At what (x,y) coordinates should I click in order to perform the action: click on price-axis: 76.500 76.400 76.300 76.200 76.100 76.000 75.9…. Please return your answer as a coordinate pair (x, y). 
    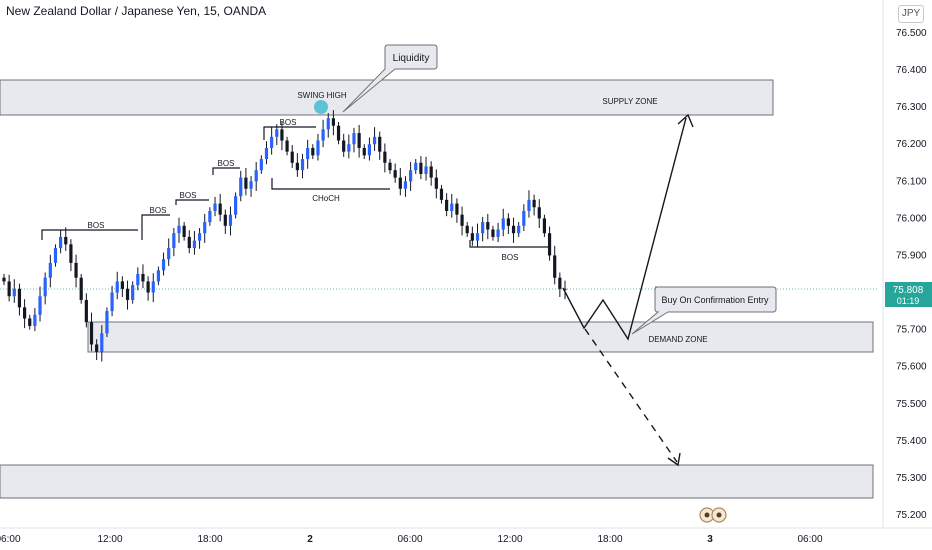
    Looking at the image, I should click on (904, 264).